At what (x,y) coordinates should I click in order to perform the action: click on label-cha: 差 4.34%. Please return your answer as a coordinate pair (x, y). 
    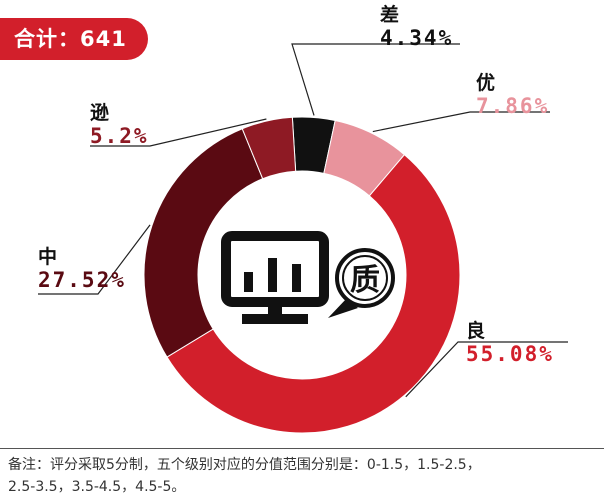
    Looking at the image, I should click on (416, 27).